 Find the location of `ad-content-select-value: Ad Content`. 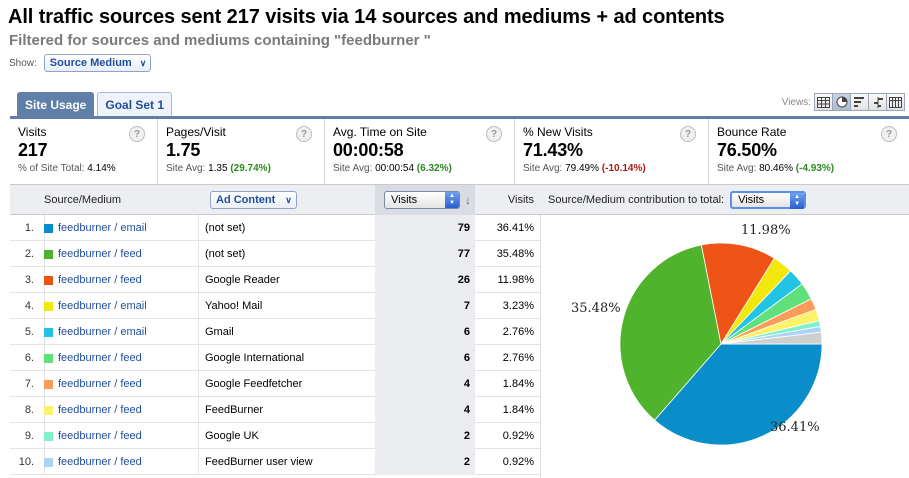

ad-content-select-value: Ad Content is located at coordinates (246, 200).